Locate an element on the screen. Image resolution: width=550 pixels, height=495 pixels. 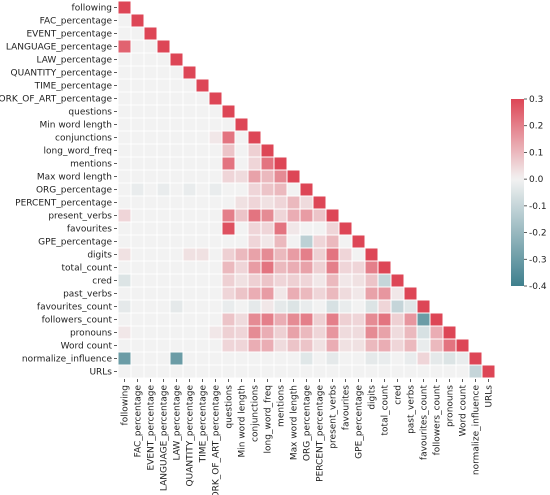
y-tick-label: pronouns is located at coordinates (91, 334).